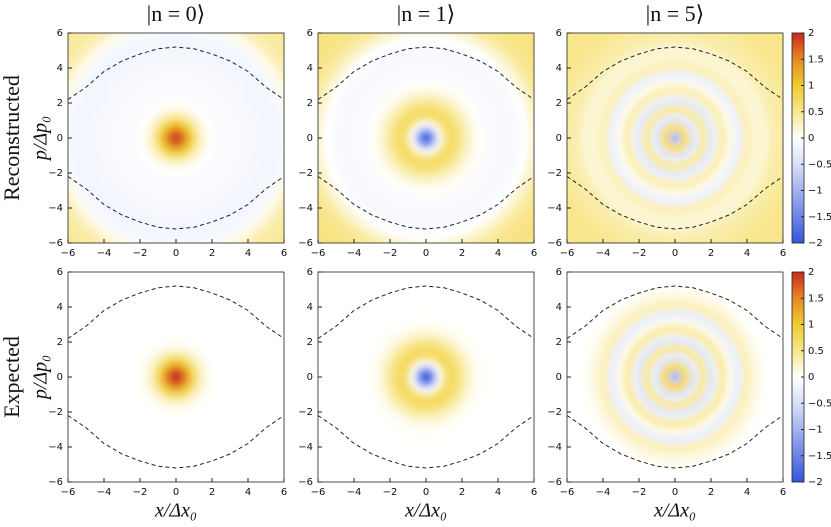 This screenshot has height=527, width=831. I want to click on colorbar-tick-label: 1.5, so click(816, 298).